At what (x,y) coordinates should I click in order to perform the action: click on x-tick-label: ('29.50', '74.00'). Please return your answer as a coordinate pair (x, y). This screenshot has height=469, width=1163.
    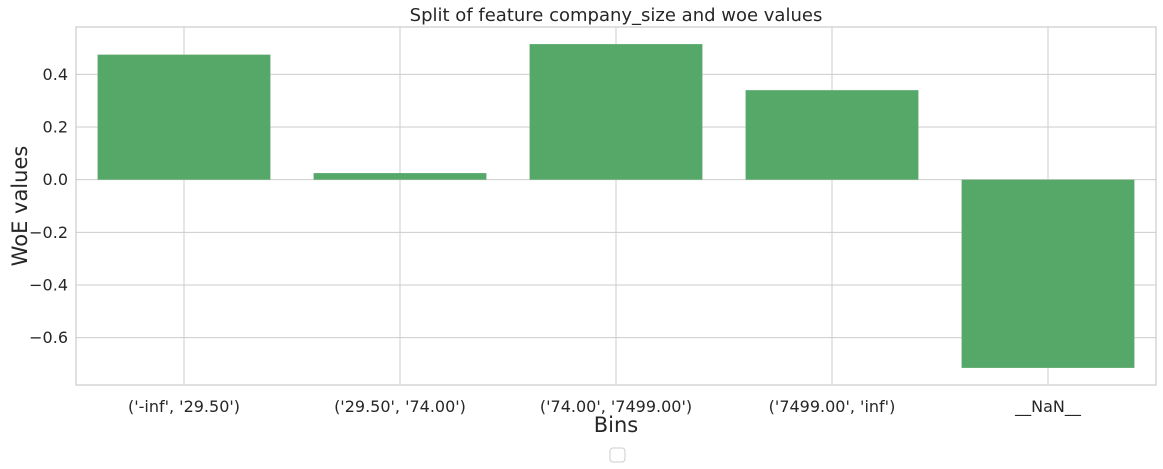
    Looking at the image, I should click on (400, 406).